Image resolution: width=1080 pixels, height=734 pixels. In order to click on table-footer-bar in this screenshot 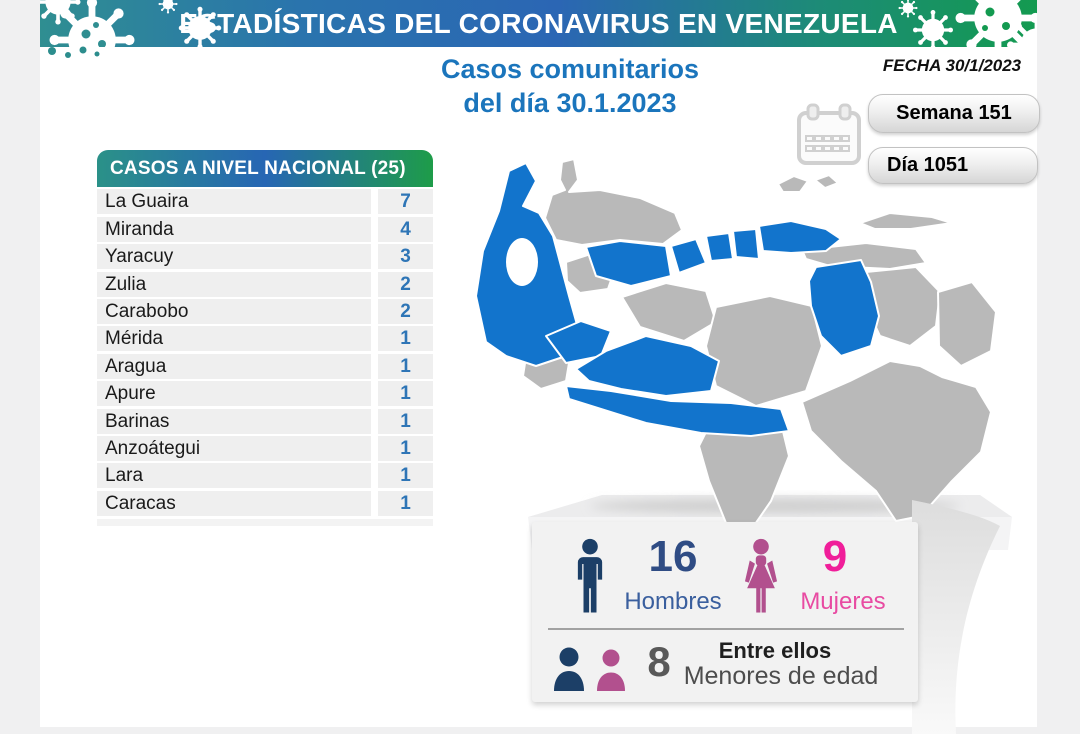, I will do `click(265, 522)`.